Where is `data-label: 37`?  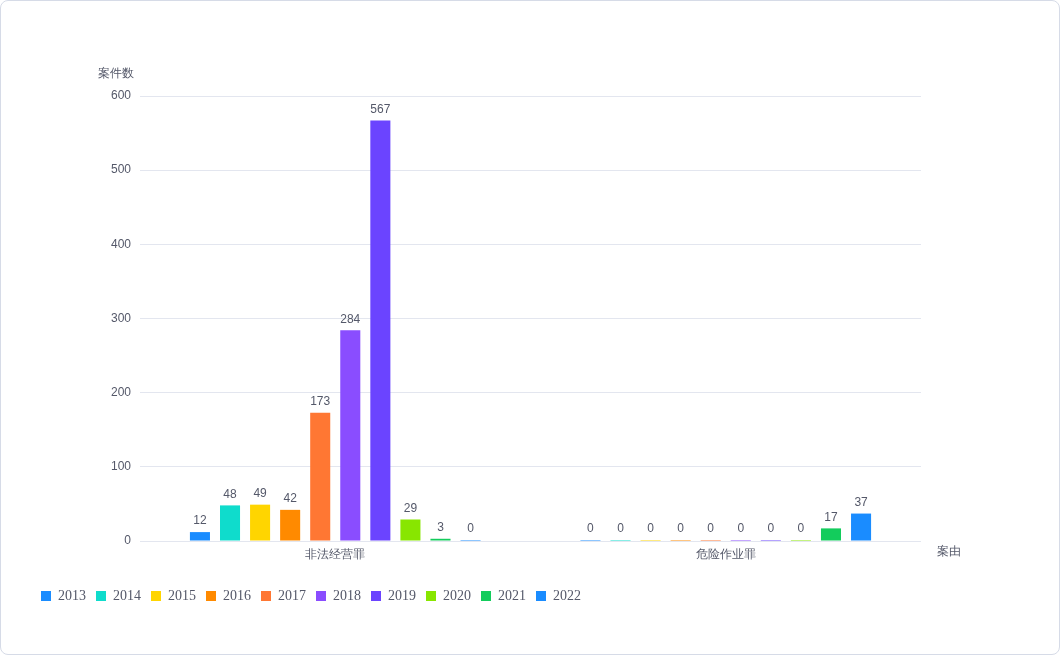 data-label: 37 is located at coordinates (861, 501).